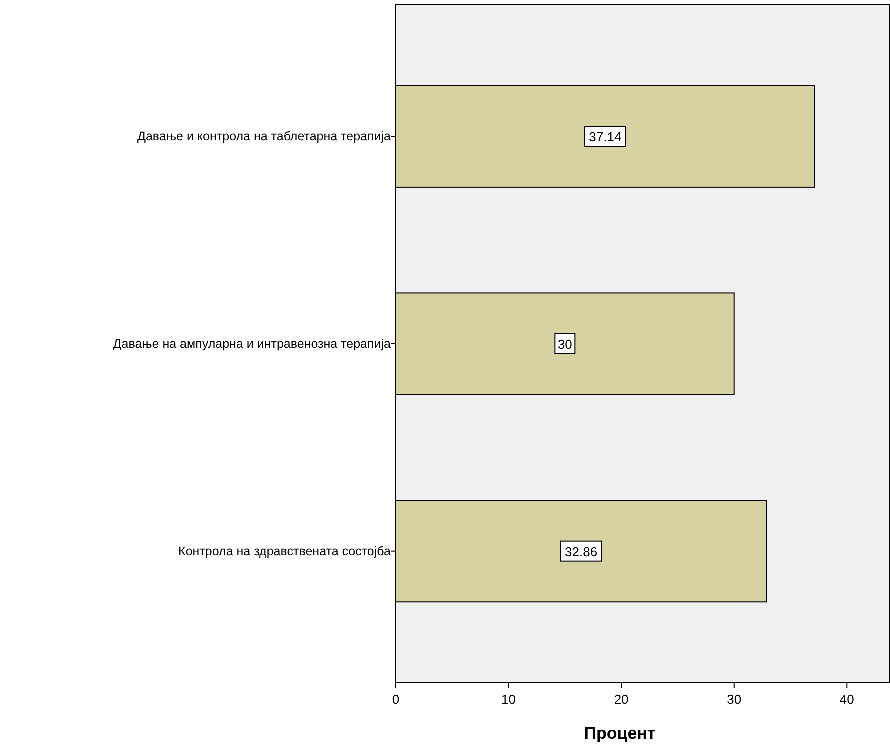  Describe the element at coordinates (565, 344) in the screenshot. I see `data-label: 30` at that location.